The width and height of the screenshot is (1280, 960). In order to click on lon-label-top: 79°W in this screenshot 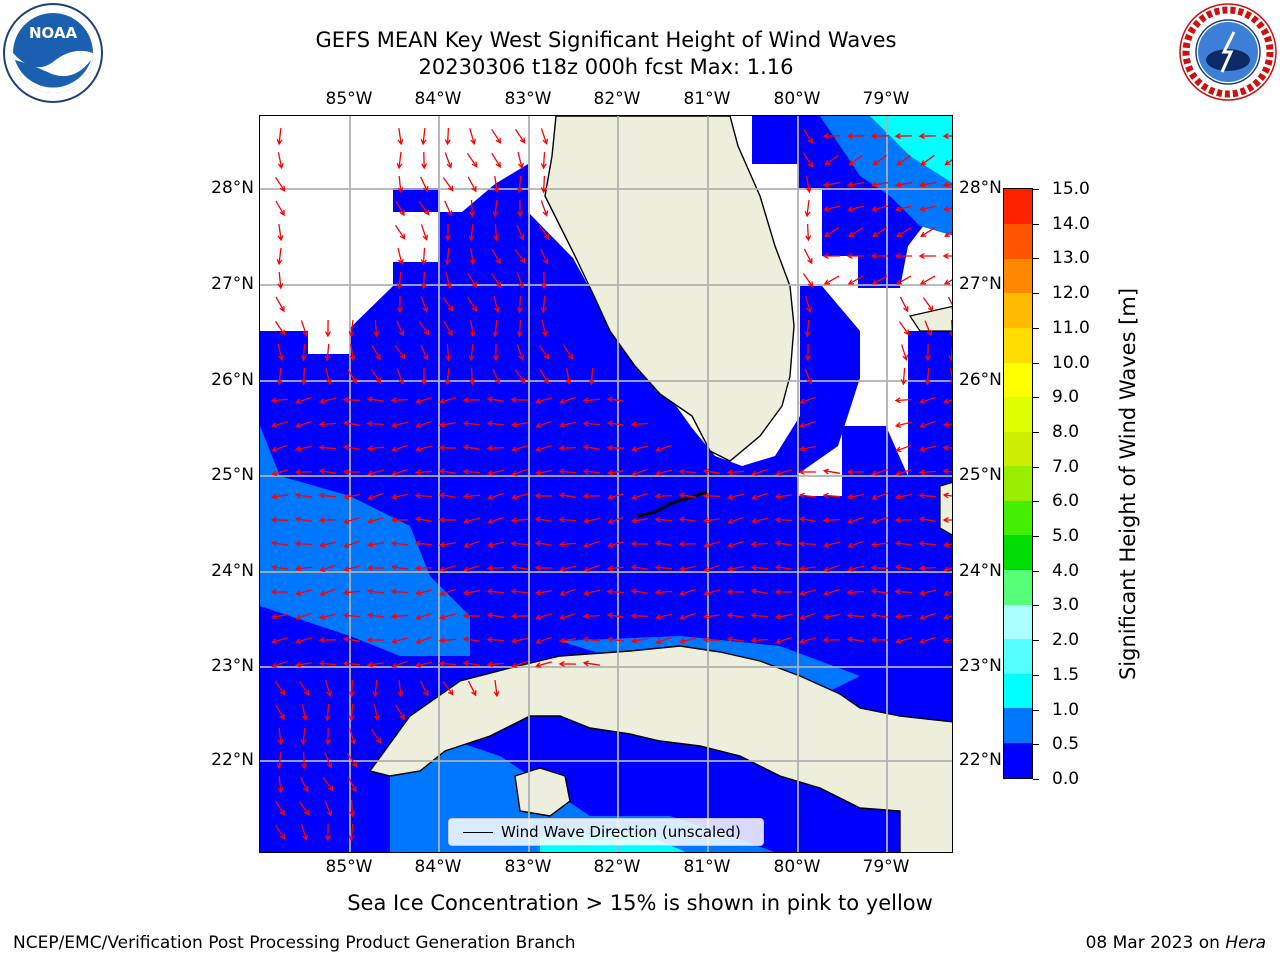, I will do `click(886, 99)`.